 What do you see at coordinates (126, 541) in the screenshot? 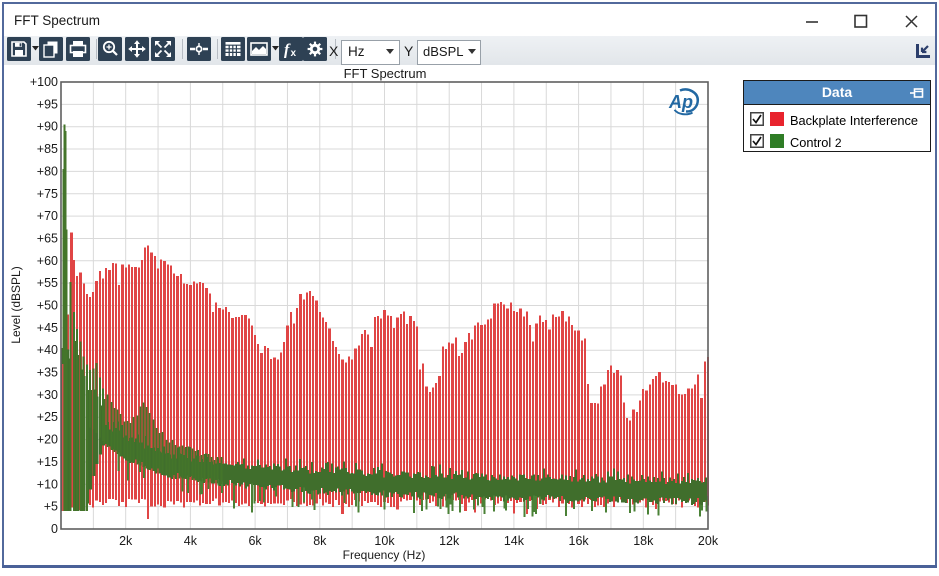
I see `svg-text: 2k` at bounding box center [126, 541].